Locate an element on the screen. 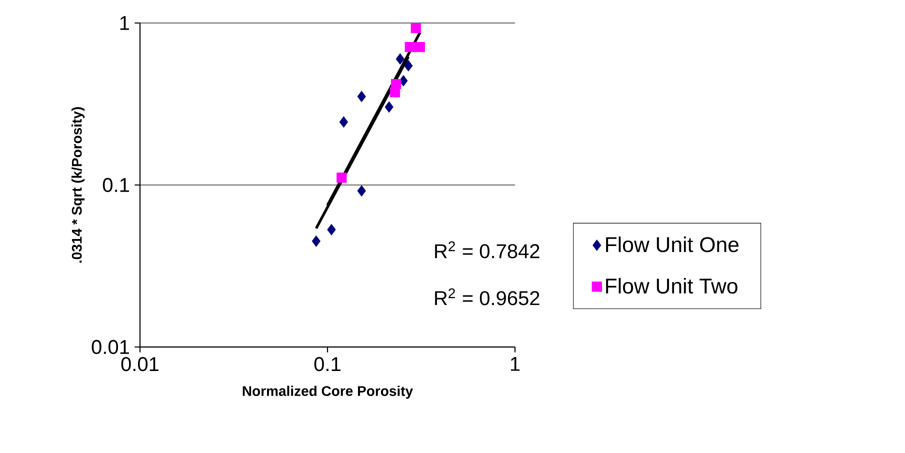 The image size is (905, 453). y-tick-label: 1 is located at coordinates (124, 23).